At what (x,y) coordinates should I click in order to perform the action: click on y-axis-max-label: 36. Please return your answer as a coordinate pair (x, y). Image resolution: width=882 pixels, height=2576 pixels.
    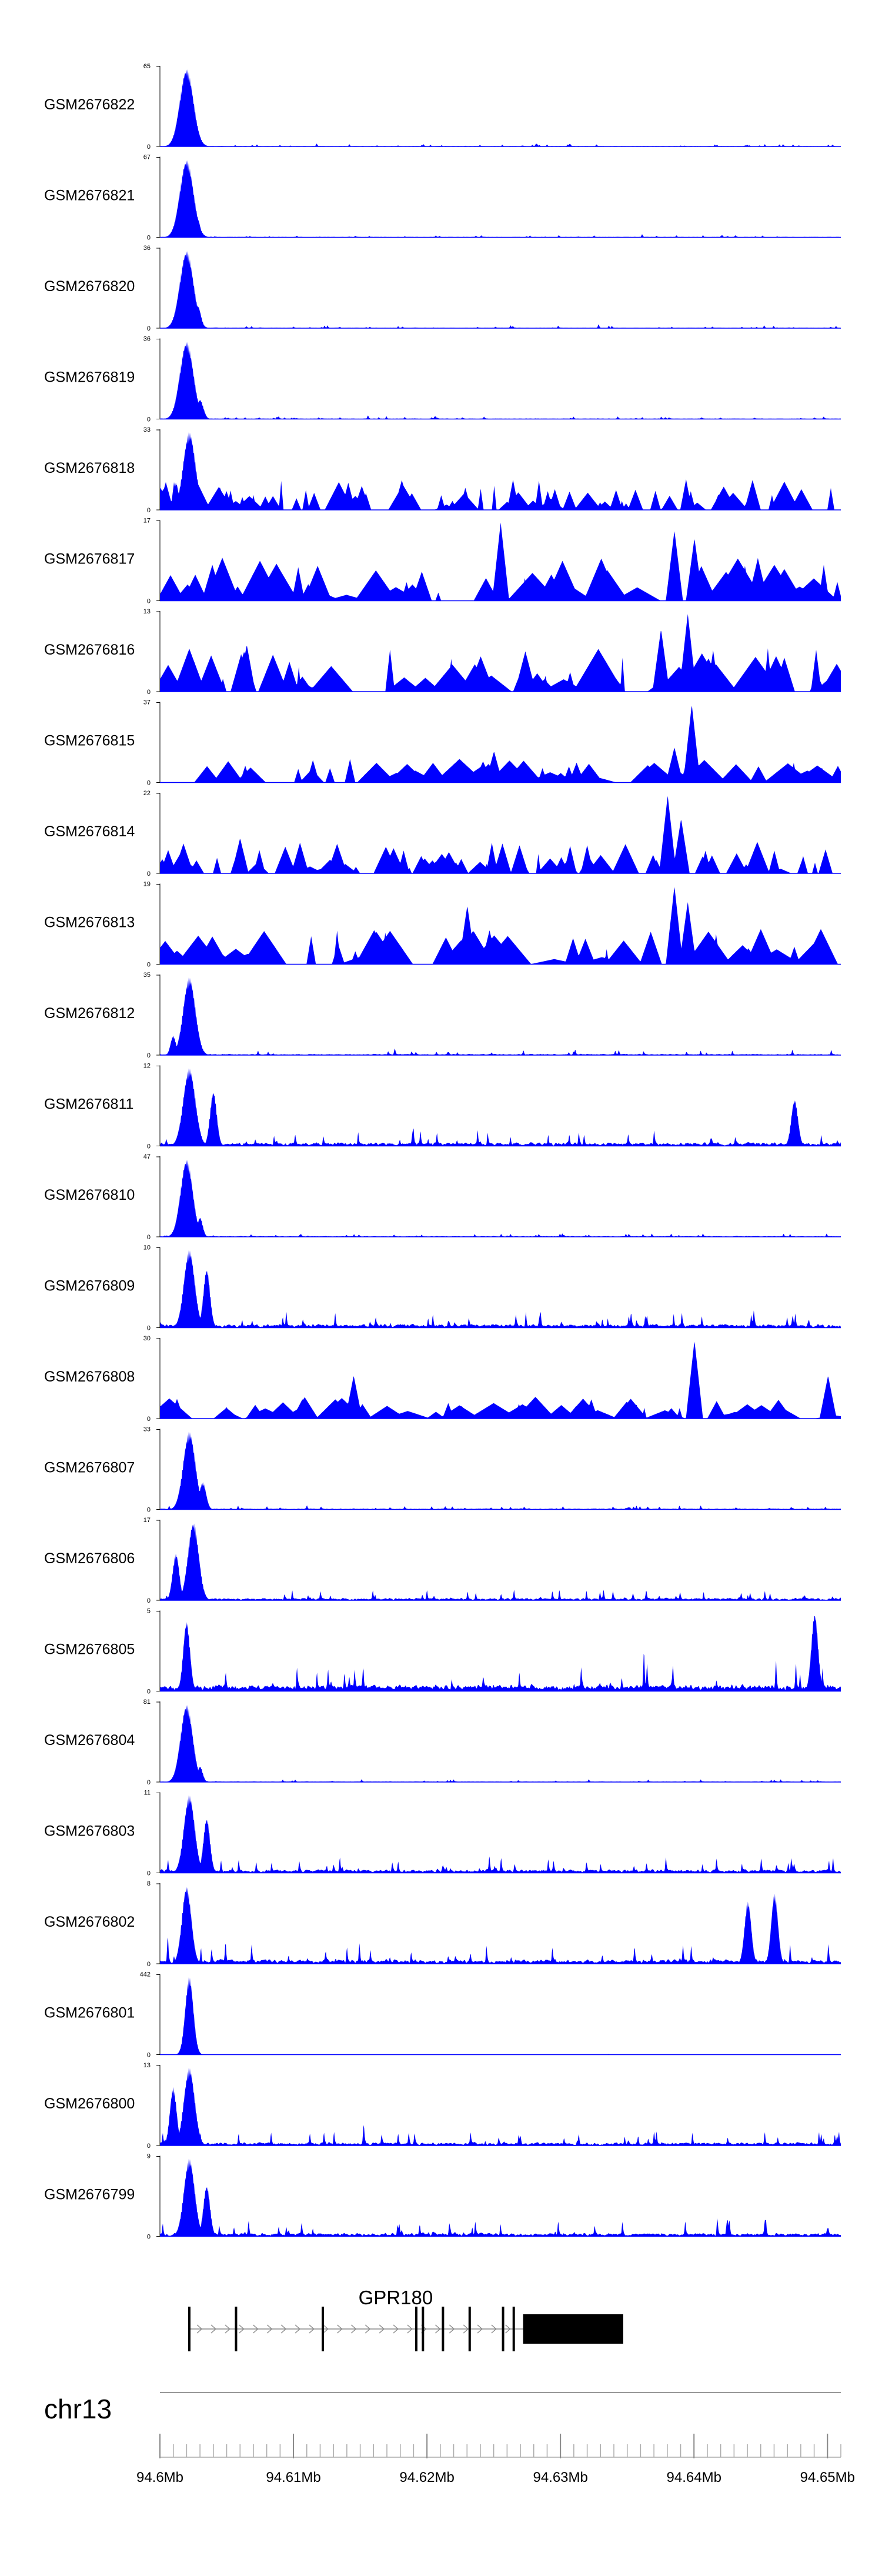
    Looking at the image, I should click on (147, 248).